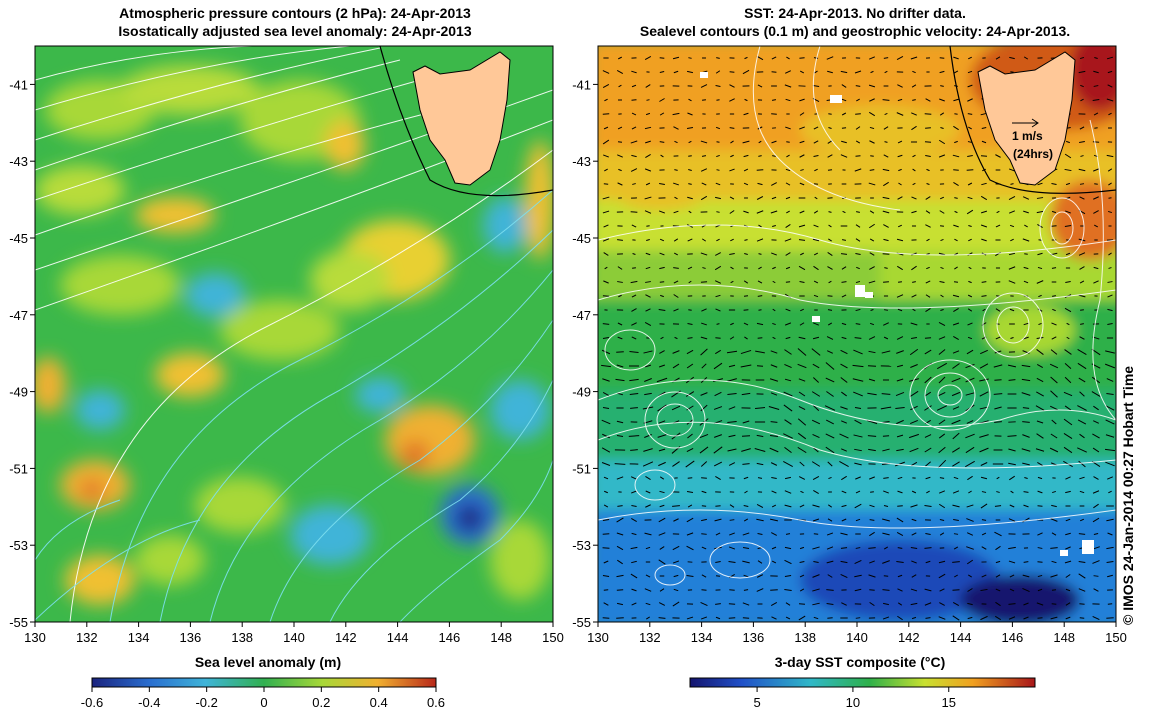 This screenshot has width=1150, height=710. I want to click on sla-colorbar-tick-label: 0, so click(263, 702).